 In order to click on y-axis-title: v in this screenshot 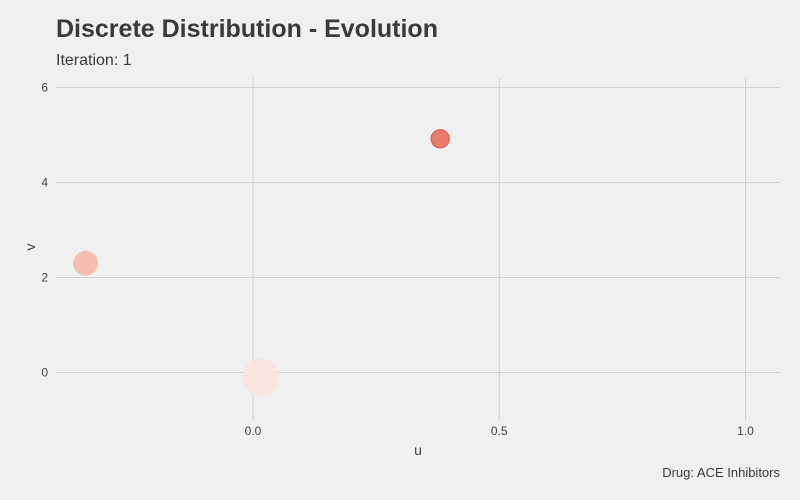, I will do `click(30, 247)`.